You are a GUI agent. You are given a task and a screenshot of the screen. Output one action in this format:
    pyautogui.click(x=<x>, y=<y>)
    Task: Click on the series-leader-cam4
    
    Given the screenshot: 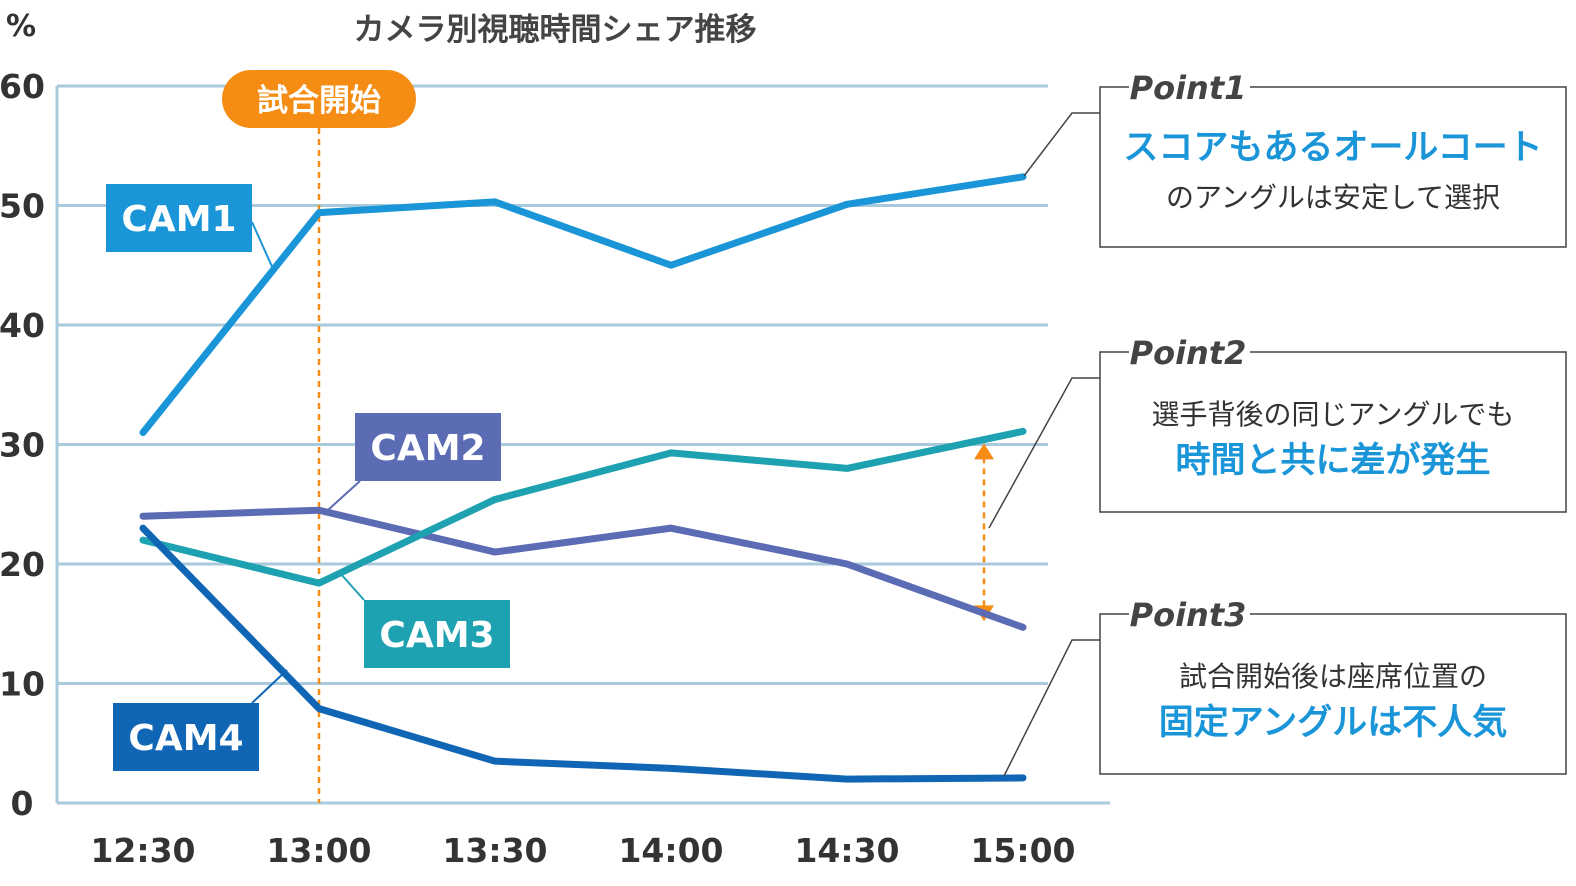 What is the action you would take?
    pyautogui.click(x=269, y=686)
    